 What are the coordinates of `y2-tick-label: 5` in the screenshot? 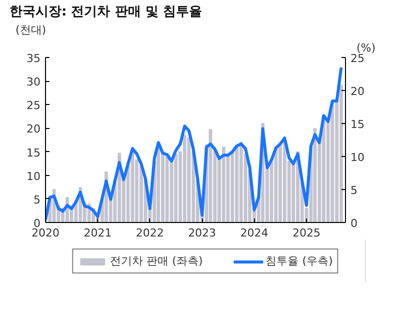 It's located at (354, 190).